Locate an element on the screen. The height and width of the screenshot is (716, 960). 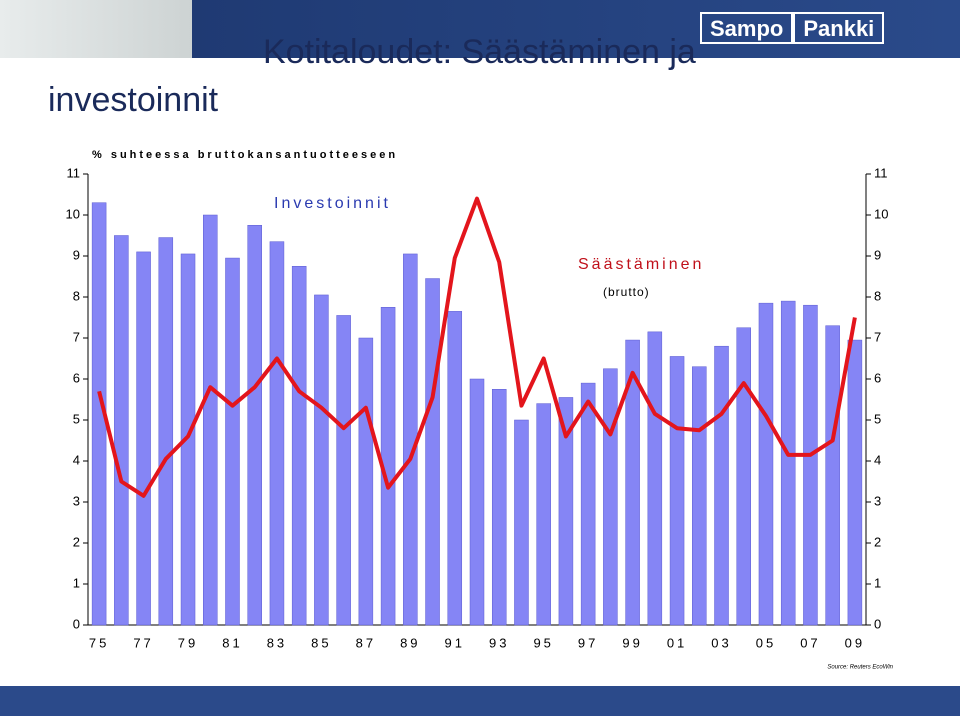
x-tick-label: 89 is located at coordinates (410, 642).